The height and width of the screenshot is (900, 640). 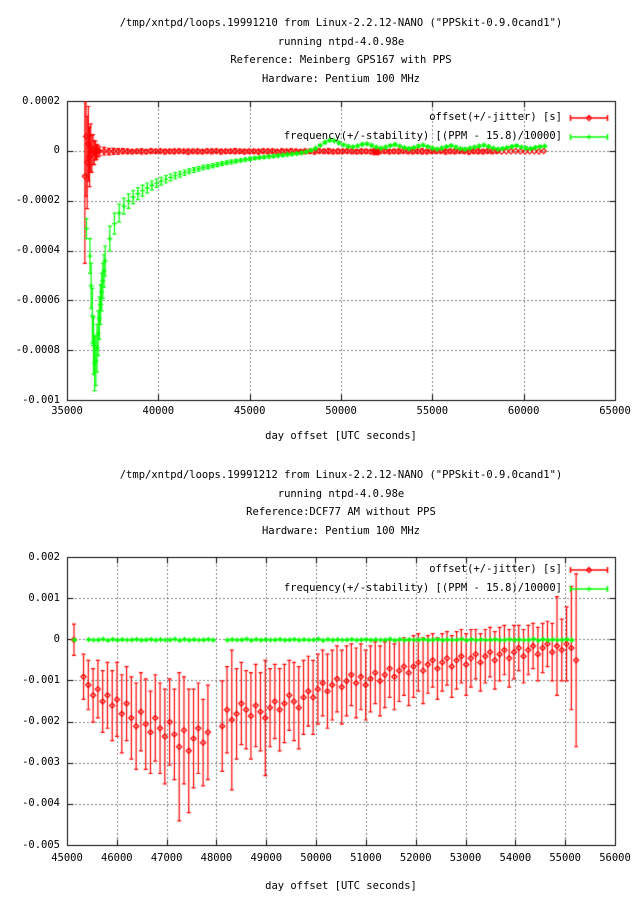 I want to click on x-tick-label: 56000, so click(x=615, y=858).